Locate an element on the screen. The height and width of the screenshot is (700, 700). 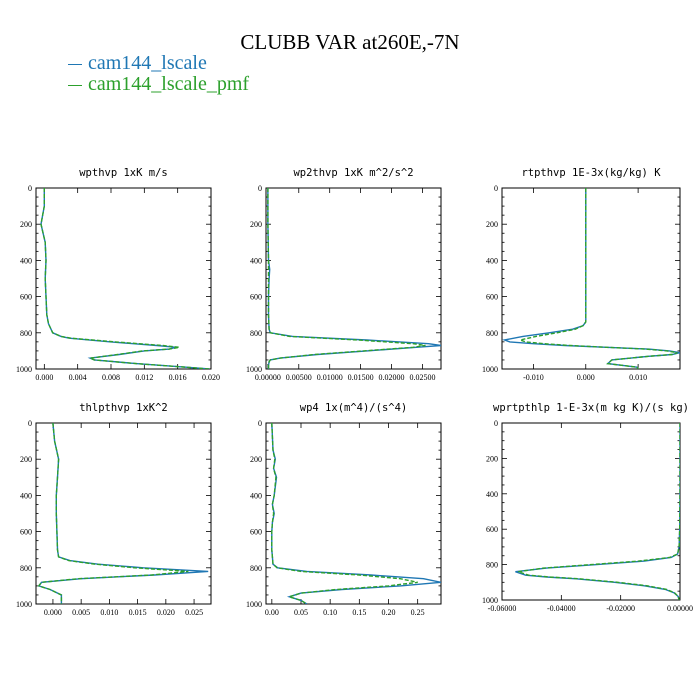
plot-title: thlpthvp 1xK^2 is located at coordinates (123, 408).